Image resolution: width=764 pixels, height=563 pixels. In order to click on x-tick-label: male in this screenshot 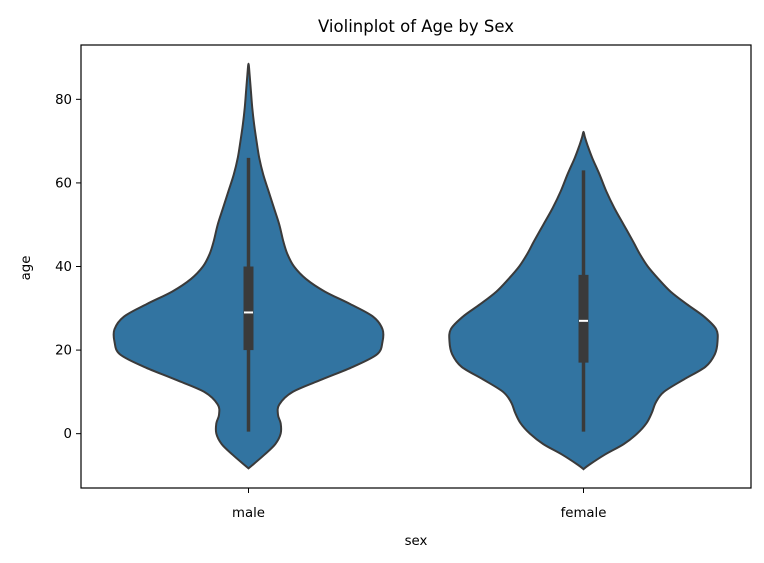, I will do `click(248, 513)`.